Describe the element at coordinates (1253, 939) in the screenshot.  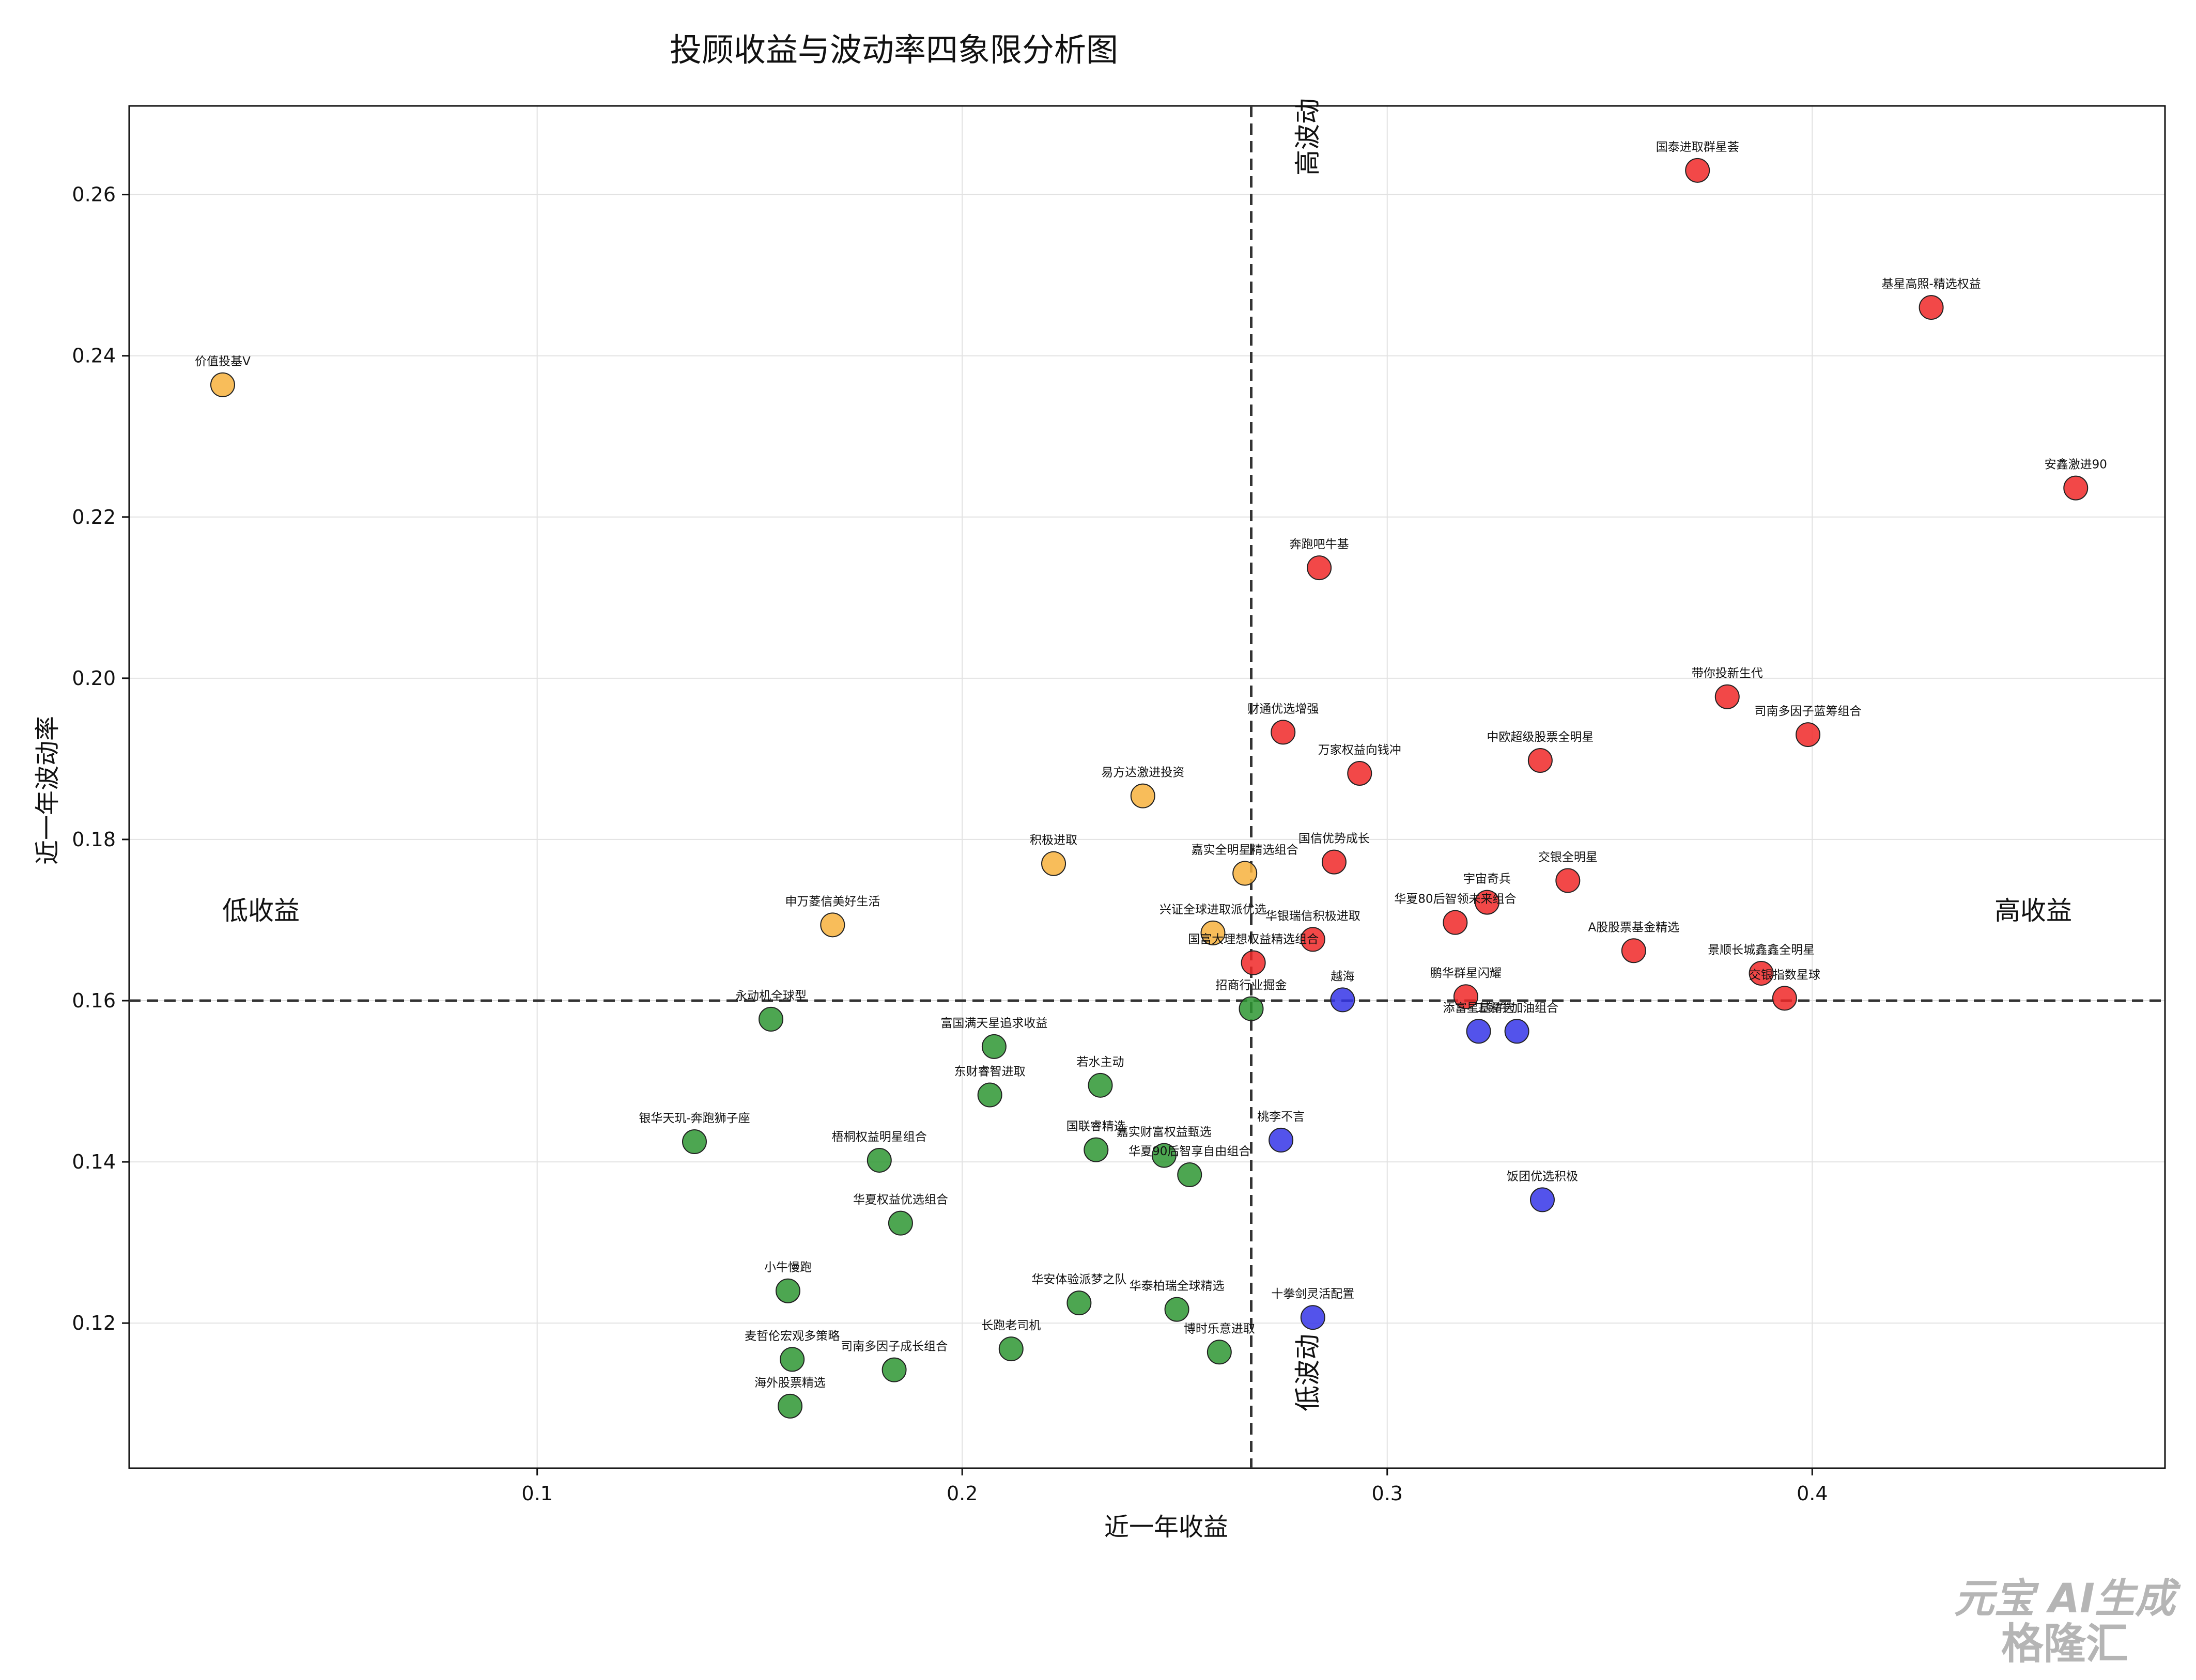
I see `data-point-label: 国富大理想权益精选组合` at that location.